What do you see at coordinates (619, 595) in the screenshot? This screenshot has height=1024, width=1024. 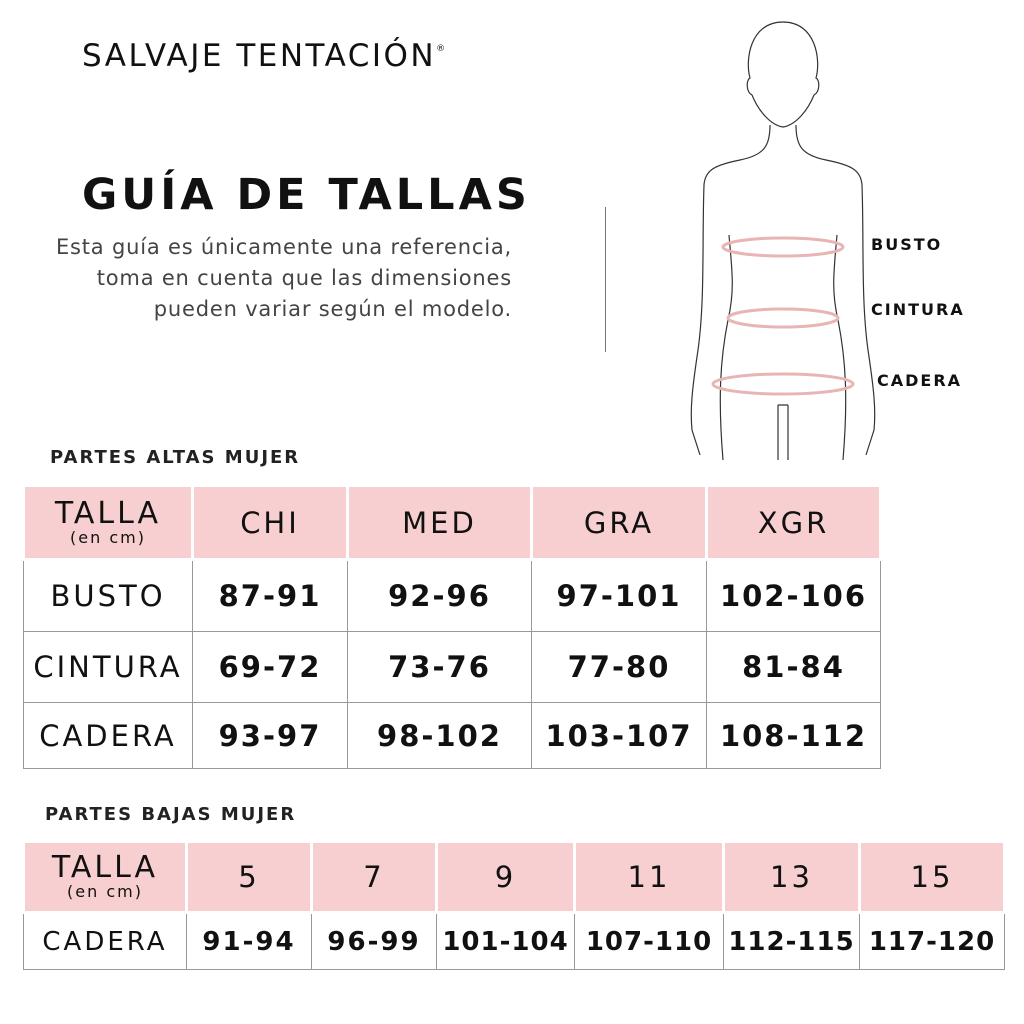 I see `table-cell: 97-101` at bounding box center [619, 595].